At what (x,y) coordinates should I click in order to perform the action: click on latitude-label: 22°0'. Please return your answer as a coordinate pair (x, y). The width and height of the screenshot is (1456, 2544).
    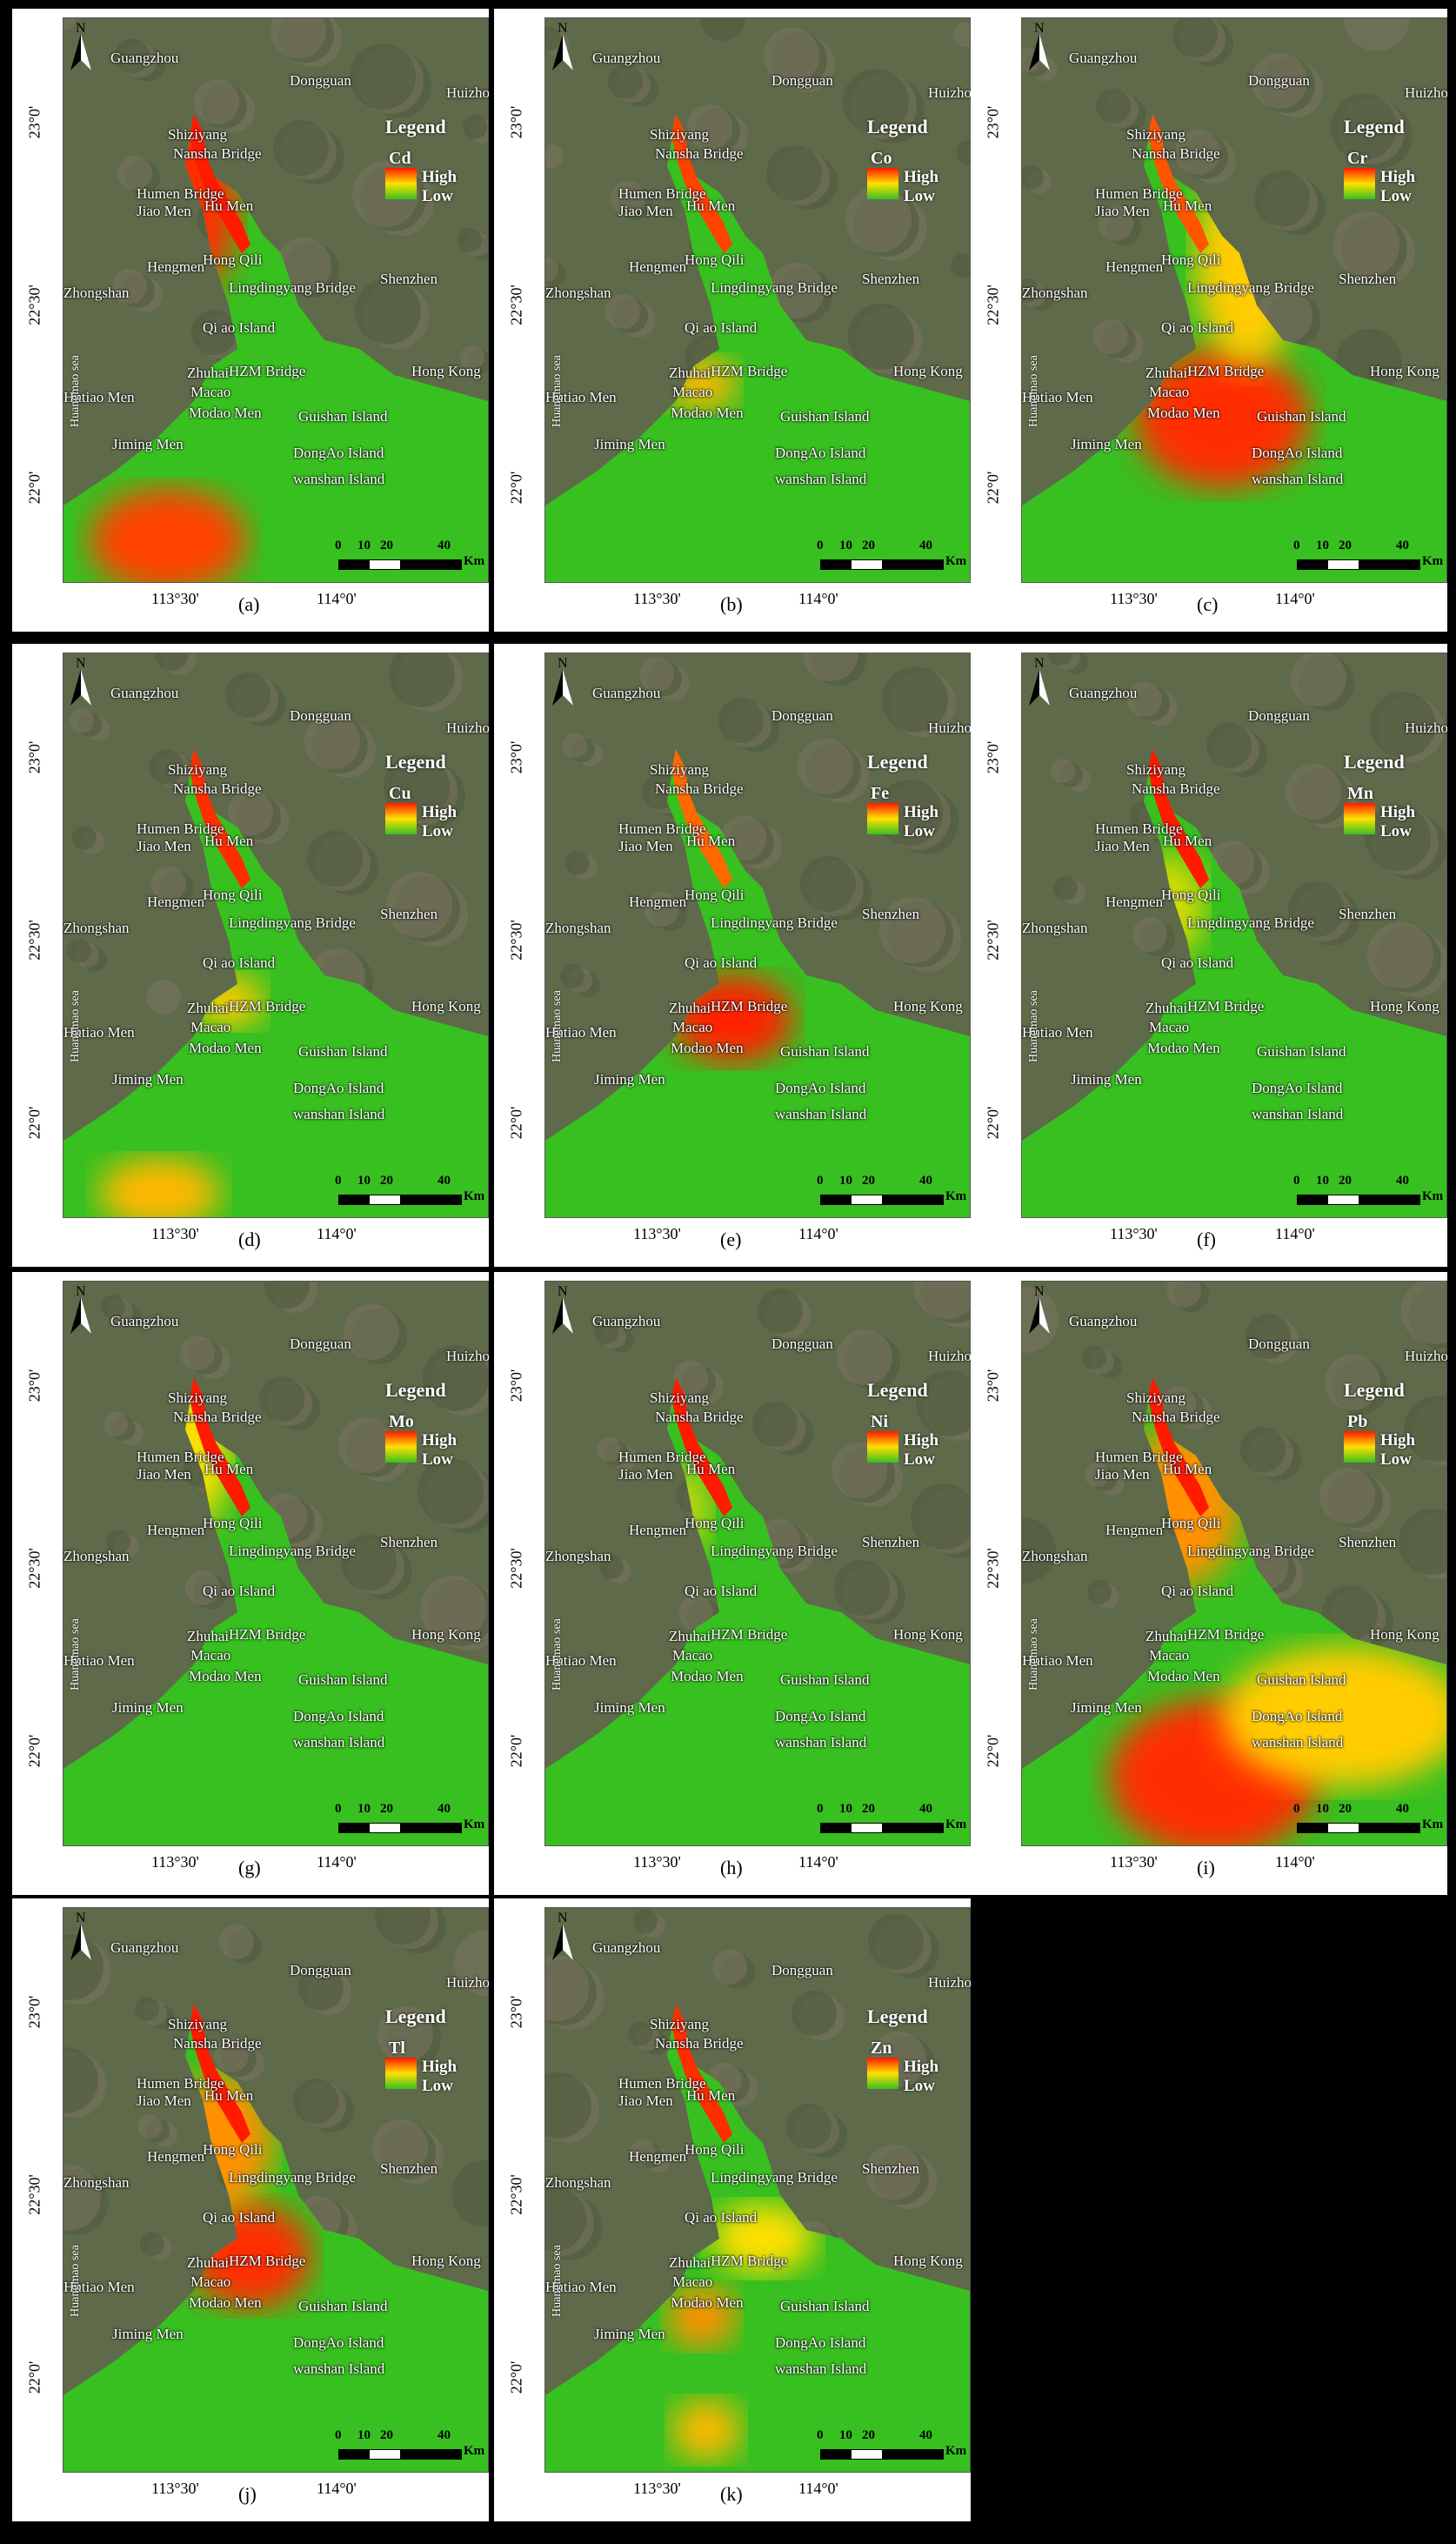
    Looking at the image, I should click on (516, 488).